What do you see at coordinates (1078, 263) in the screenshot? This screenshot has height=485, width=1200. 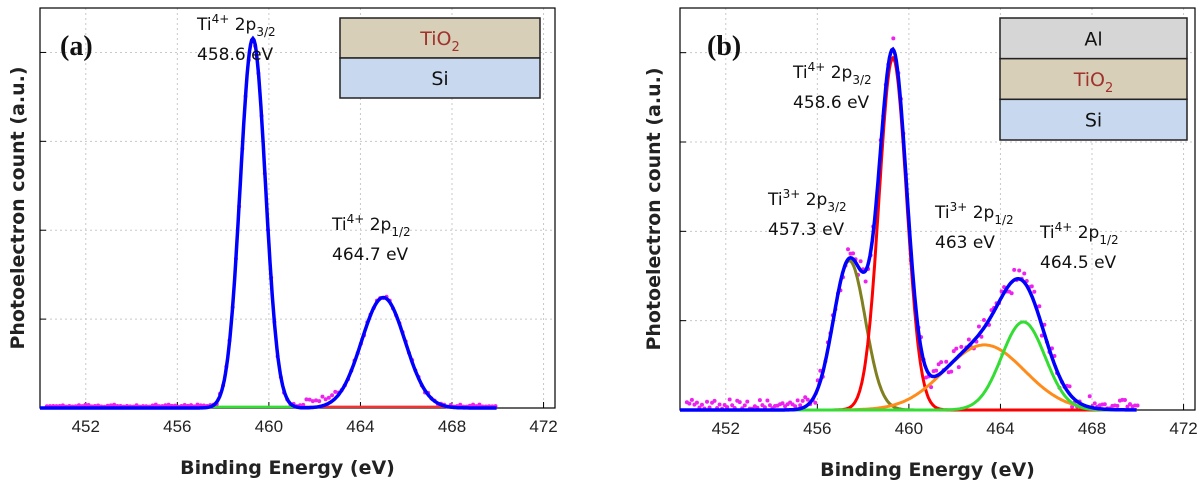 I see `annotation-energy: 464.5 eV` at bounding box center [1078, 263].